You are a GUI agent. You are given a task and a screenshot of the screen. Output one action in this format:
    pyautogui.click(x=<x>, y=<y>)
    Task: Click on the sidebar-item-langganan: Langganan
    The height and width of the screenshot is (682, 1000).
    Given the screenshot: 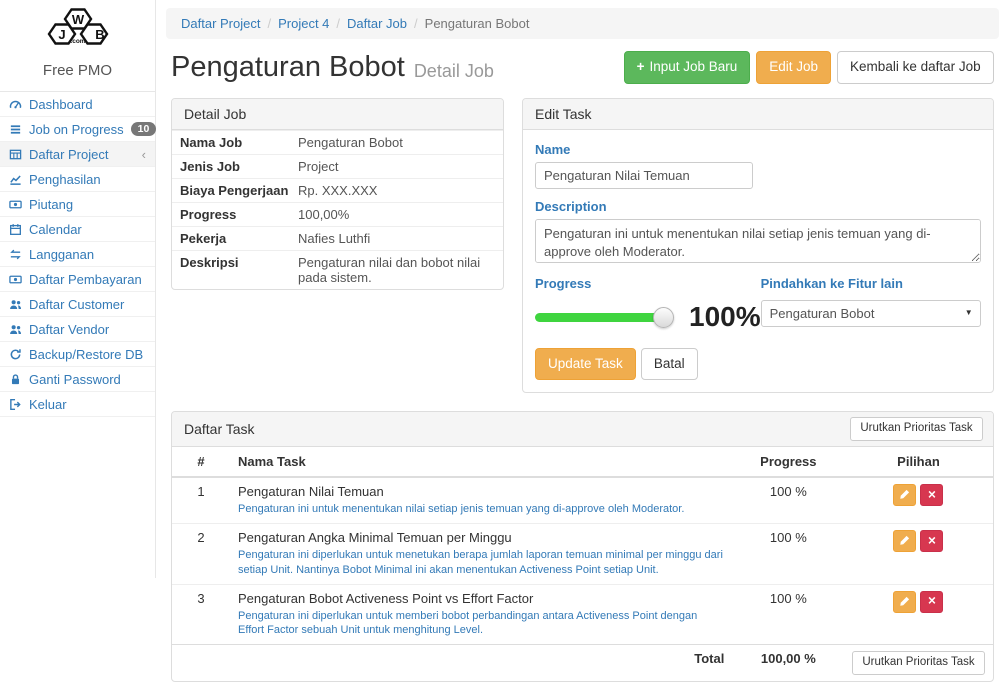 What is the action you would take?
    pyautogui.click(x=77, y=254)
    